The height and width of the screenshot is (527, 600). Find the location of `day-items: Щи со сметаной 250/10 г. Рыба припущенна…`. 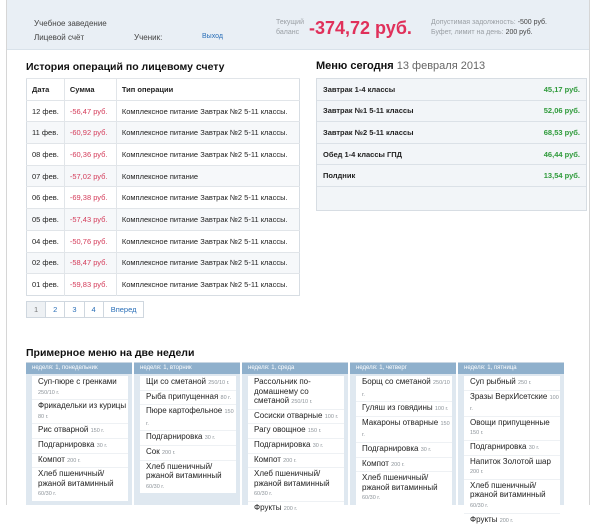

day-items: Щи со сметаной 250/10 г. Рыба припущенна… is located at coordinates (188, 435).